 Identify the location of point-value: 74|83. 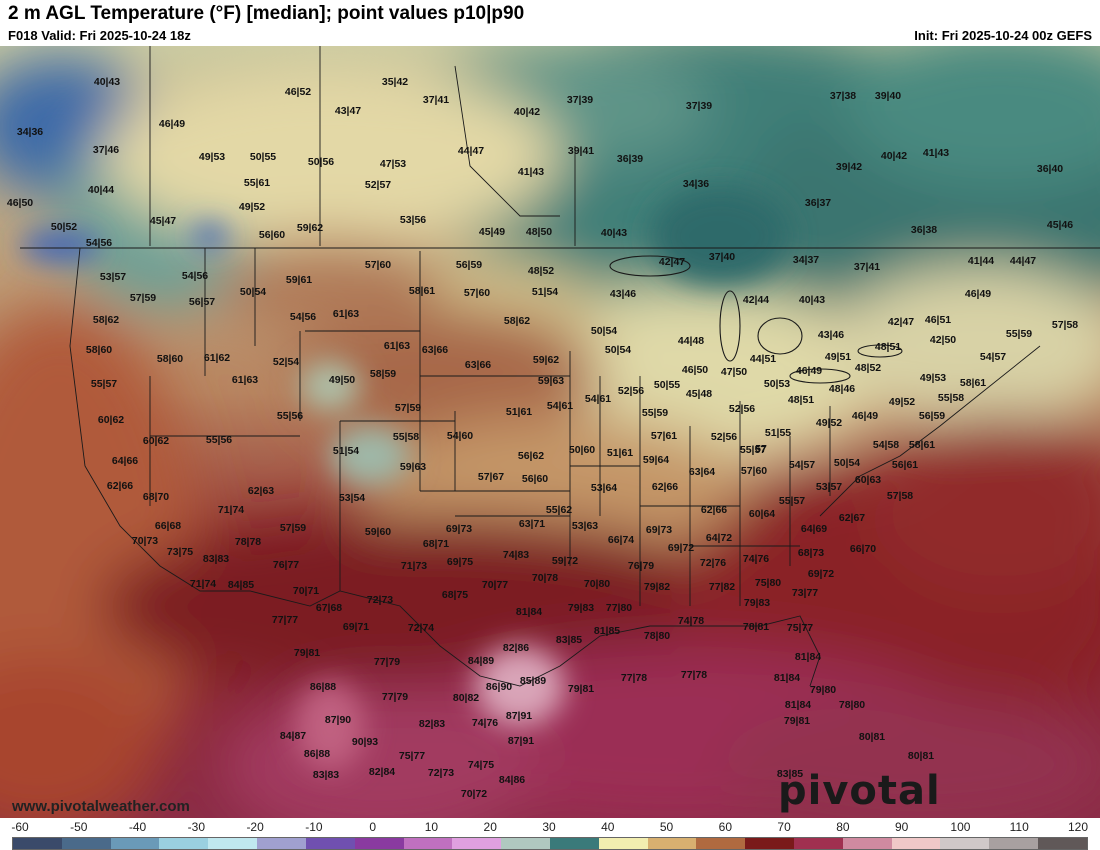
(516, 555).